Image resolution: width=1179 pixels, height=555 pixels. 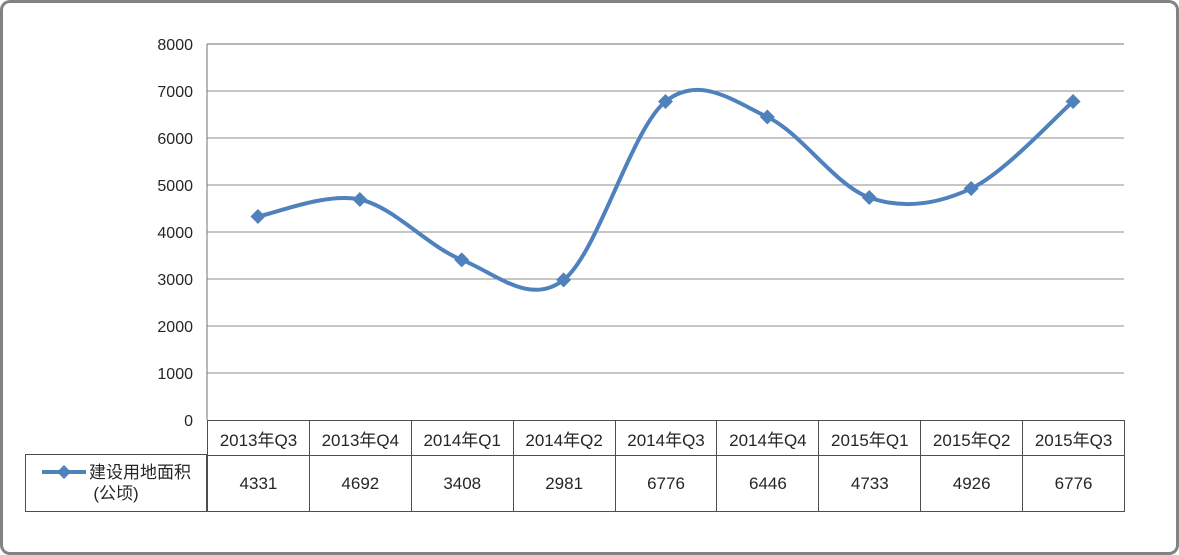 I want to click on value-cell: 4926, so click(x=972, y=483).